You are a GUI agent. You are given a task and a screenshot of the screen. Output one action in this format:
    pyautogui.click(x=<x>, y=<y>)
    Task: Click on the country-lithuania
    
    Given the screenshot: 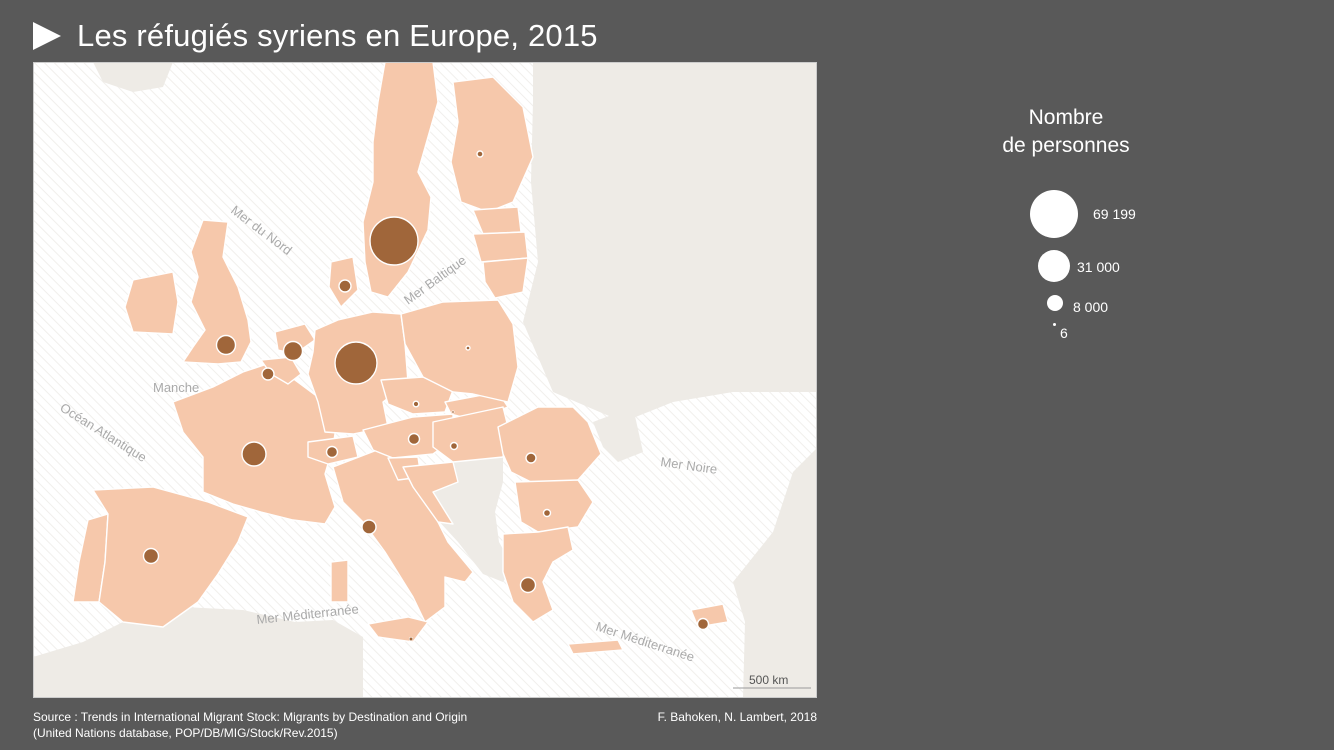 What is the action you would take?
    pyautogui.click(x=505, y=278)
    